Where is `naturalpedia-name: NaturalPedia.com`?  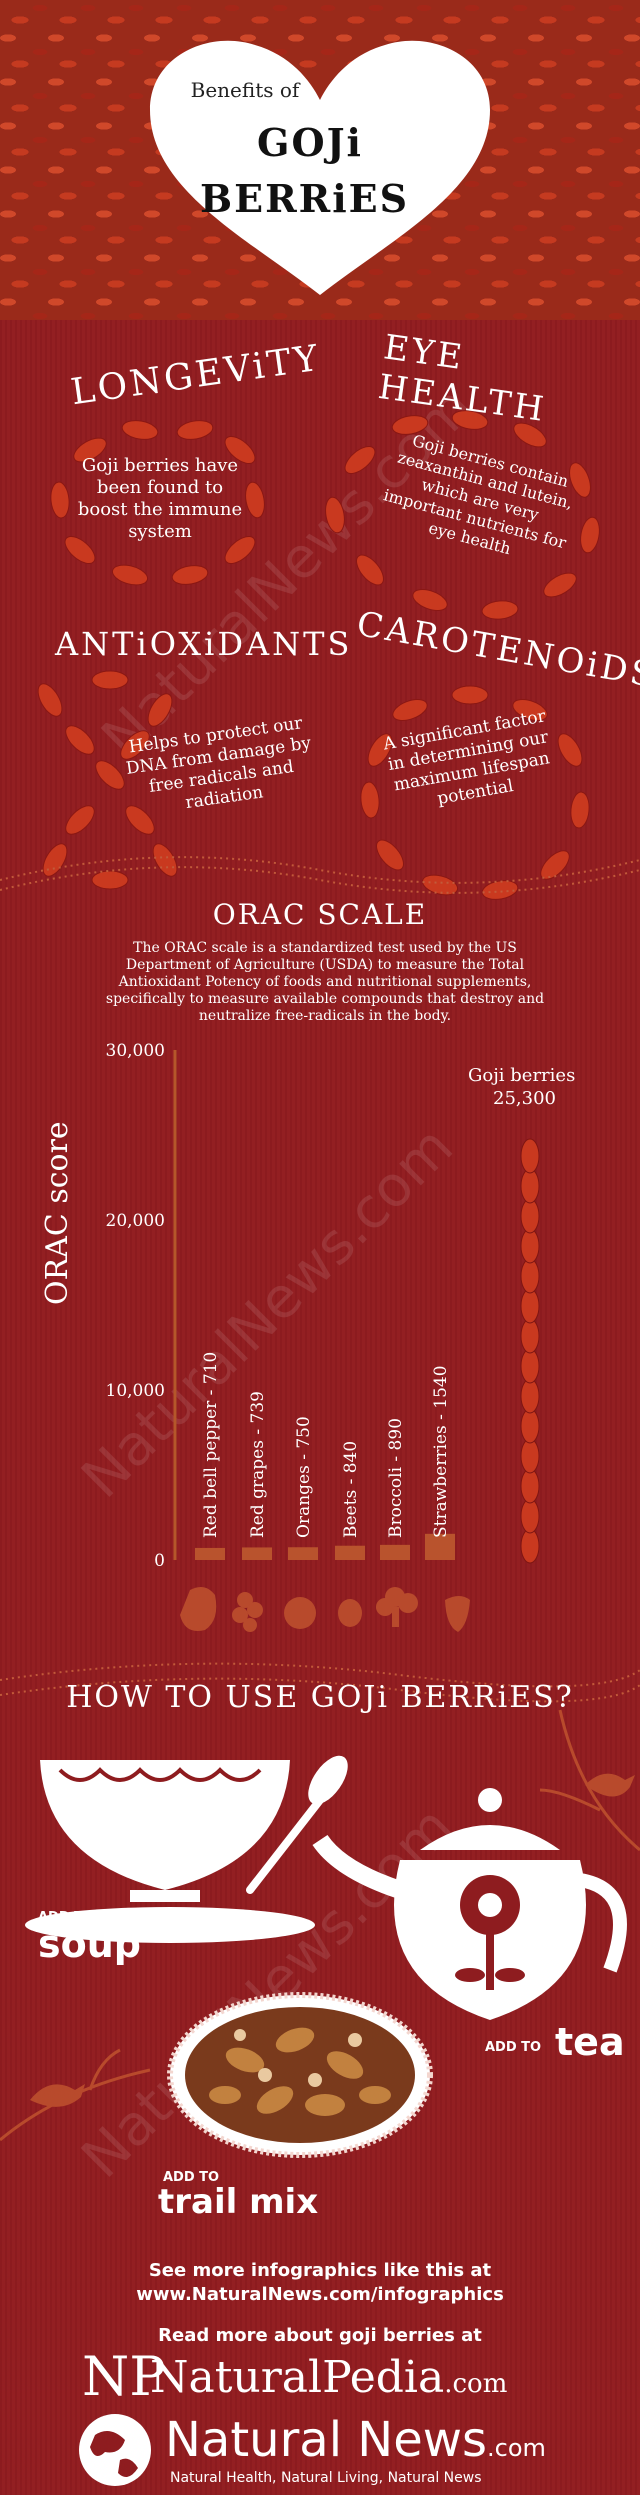
naturalpedia-name: NaturalPedia.com is located at coordinates (328, 2377).